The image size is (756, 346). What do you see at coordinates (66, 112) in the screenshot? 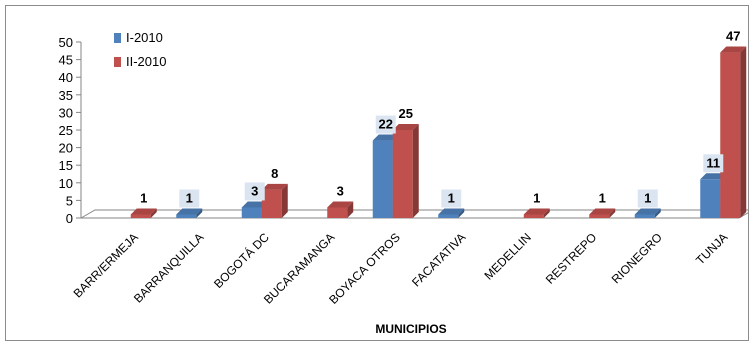
I see `y-tick-label: 30` at bounding box center [66, 112].